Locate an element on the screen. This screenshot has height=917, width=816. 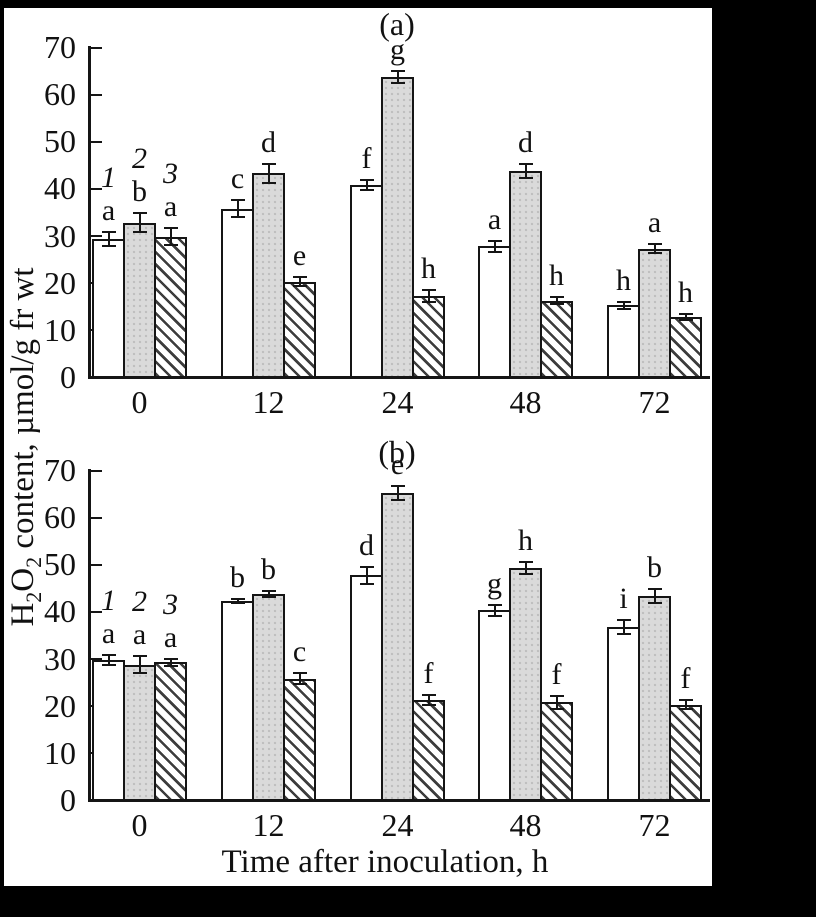
y-tick-label: 60 is located at coordinates (60, 517).